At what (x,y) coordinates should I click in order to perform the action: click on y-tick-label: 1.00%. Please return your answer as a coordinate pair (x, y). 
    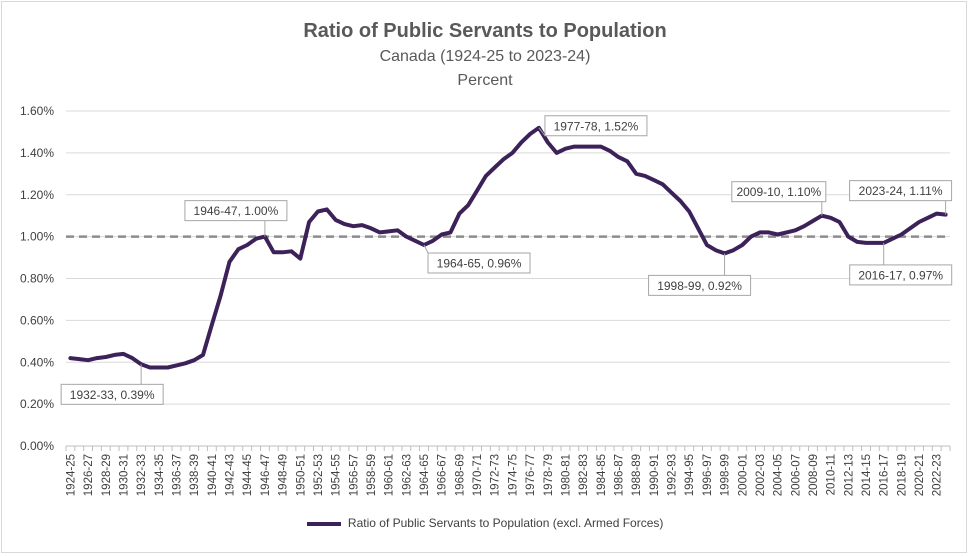
    Looking at the image, I should click on (37, 237).